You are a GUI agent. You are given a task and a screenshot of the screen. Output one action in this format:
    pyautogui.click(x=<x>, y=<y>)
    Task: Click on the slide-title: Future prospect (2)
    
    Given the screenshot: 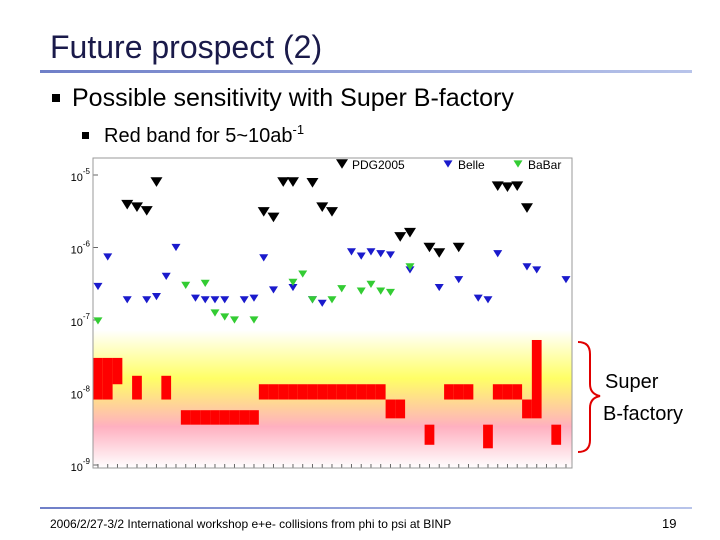 What is the action you would take?
    pyautogui.click(x=186, y=47)
    